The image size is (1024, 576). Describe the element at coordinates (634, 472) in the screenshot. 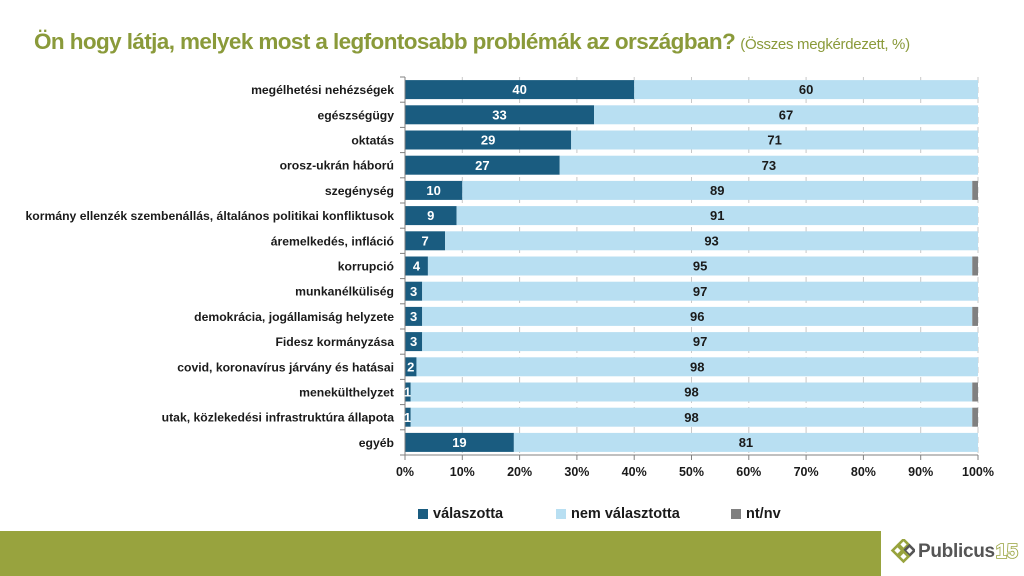

I see `x-tick-label: 40%` at that location.